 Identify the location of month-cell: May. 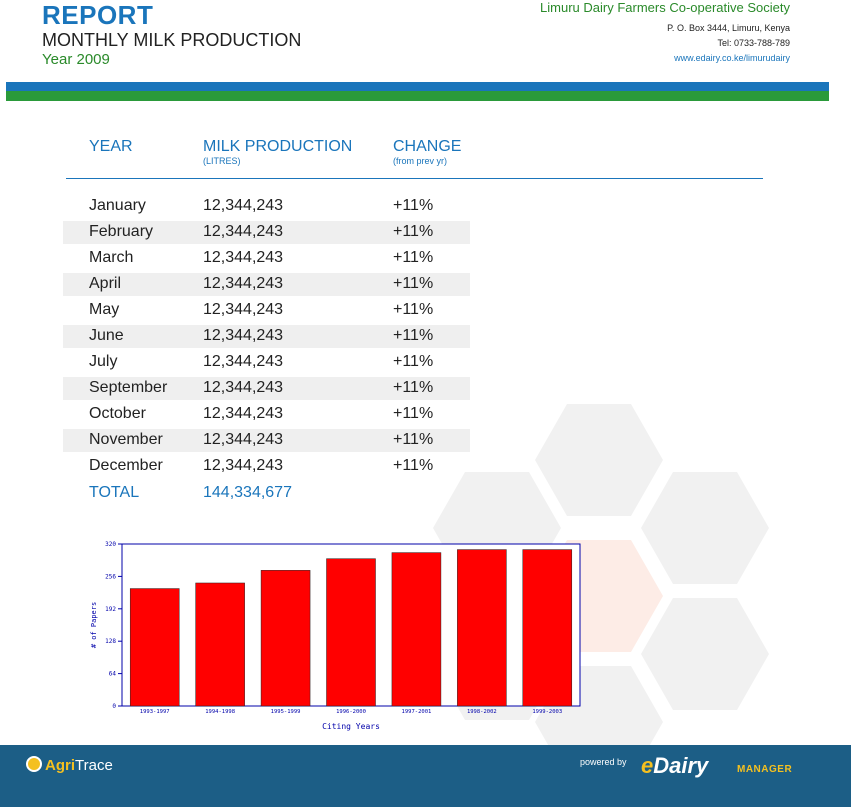
(104, 309).